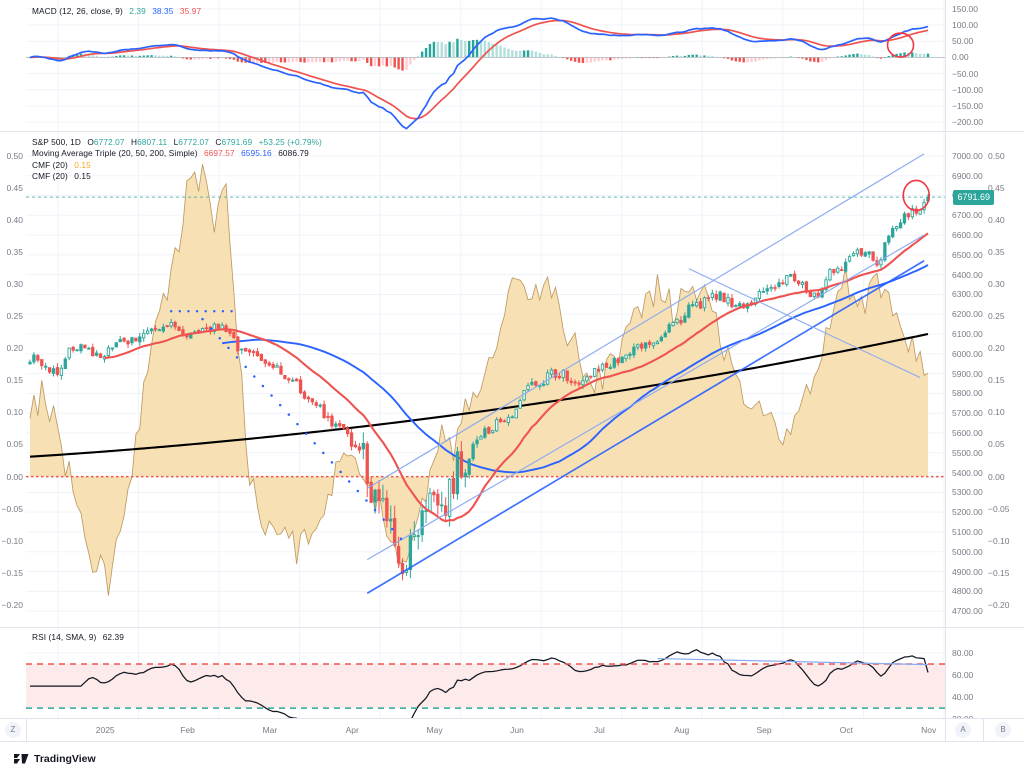 The height and width of the screenshot is (773, 1024). What do you see at coordinates (963, 730) in the screenshot?
I see `time-axis-button-a: A` at bounding box center [963, 730].